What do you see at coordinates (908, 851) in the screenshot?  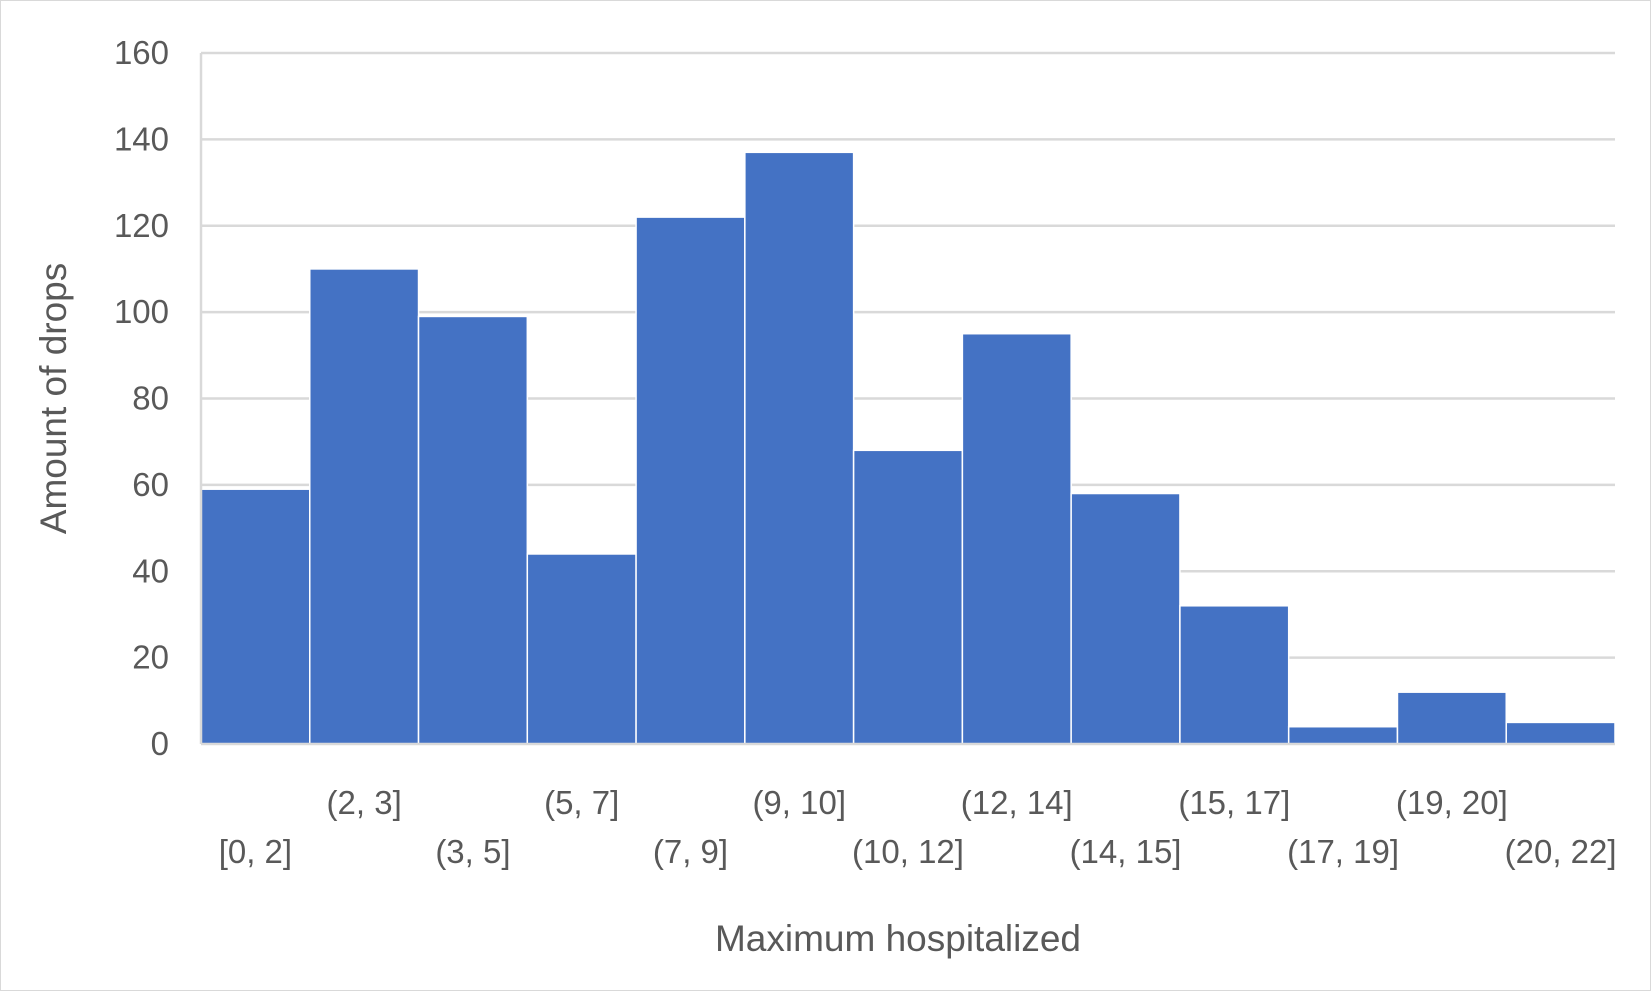 I see `x-tick-label: (10, 12]` at bounding box center [908, 851].